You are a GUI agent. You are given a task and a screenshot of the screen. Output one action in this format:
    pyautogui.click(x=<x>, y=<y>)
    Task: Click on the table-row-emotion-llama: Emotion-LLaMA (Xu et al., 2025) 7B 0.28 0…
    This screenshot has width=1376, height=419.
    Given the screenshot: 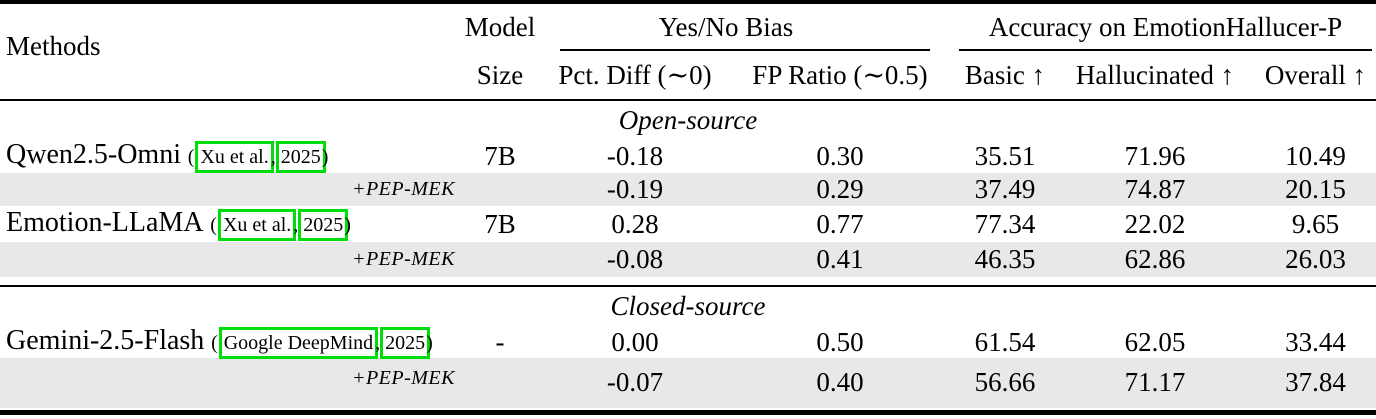 What is the action you would take?
    pyautogui.click(x=688, y=224)
    